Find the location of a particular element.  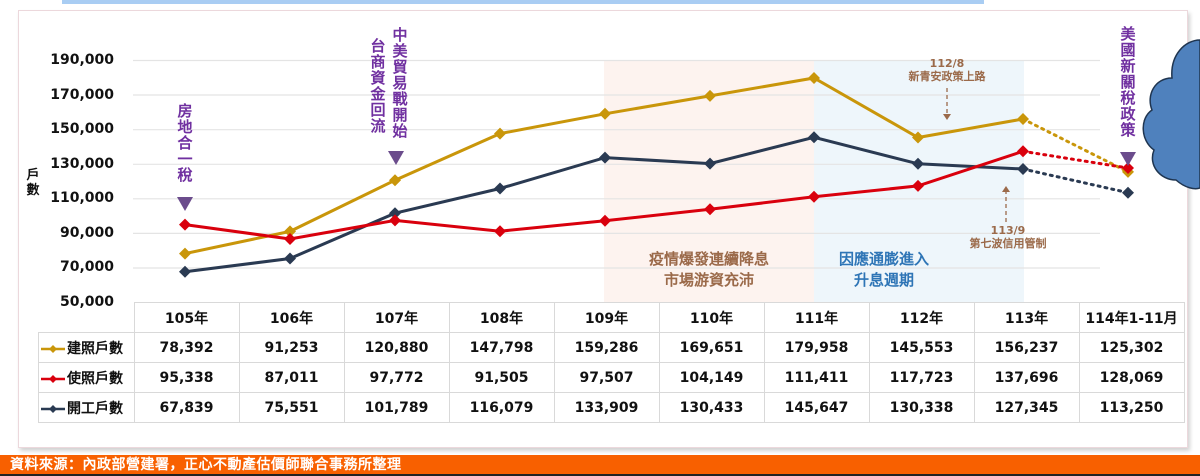

band-label-covid-line2: 市場游資充沛 is located at coordinates (708, 280).